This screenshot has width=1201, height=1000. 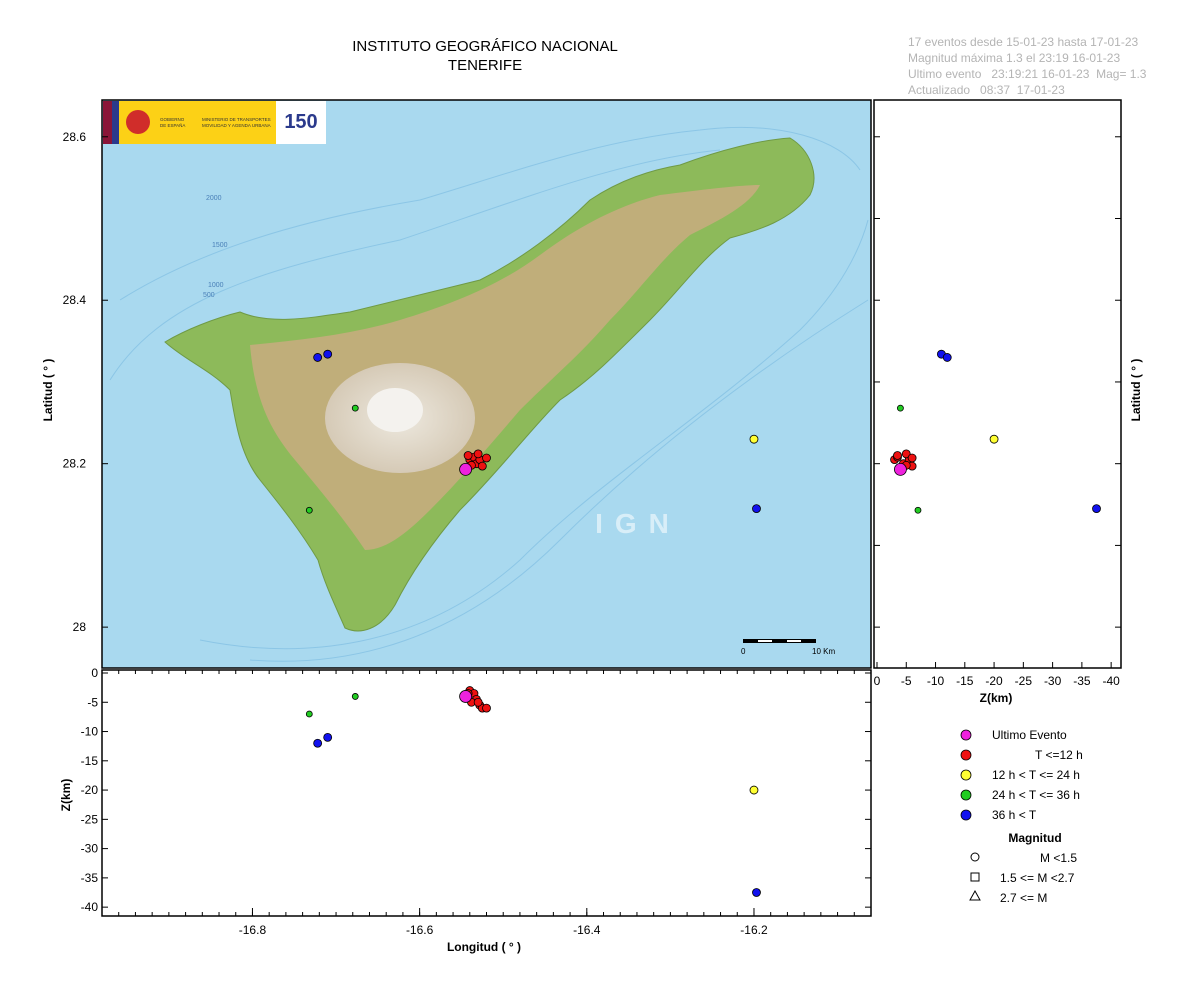 I want to click on legend-item-label: Ultimo Evento, so click(x=1029, y=735).